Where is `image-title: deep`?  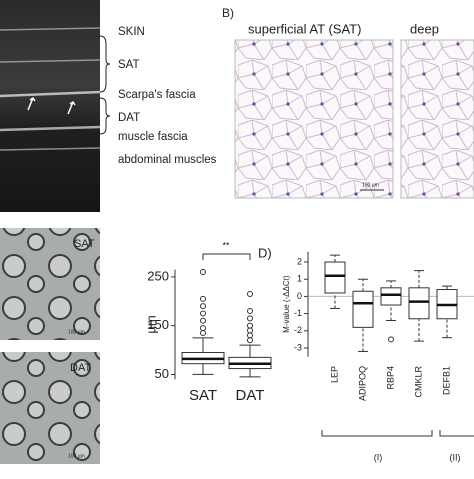
image-title: deep is located at coordinates (424, 28).